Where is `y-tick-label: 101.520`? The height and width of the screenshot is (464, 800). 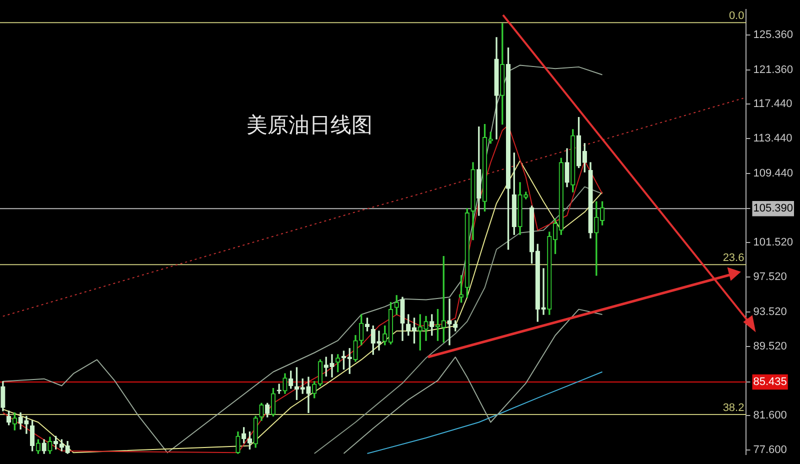
y-tick-label: 101.520 is located at coordinates (773, 242).